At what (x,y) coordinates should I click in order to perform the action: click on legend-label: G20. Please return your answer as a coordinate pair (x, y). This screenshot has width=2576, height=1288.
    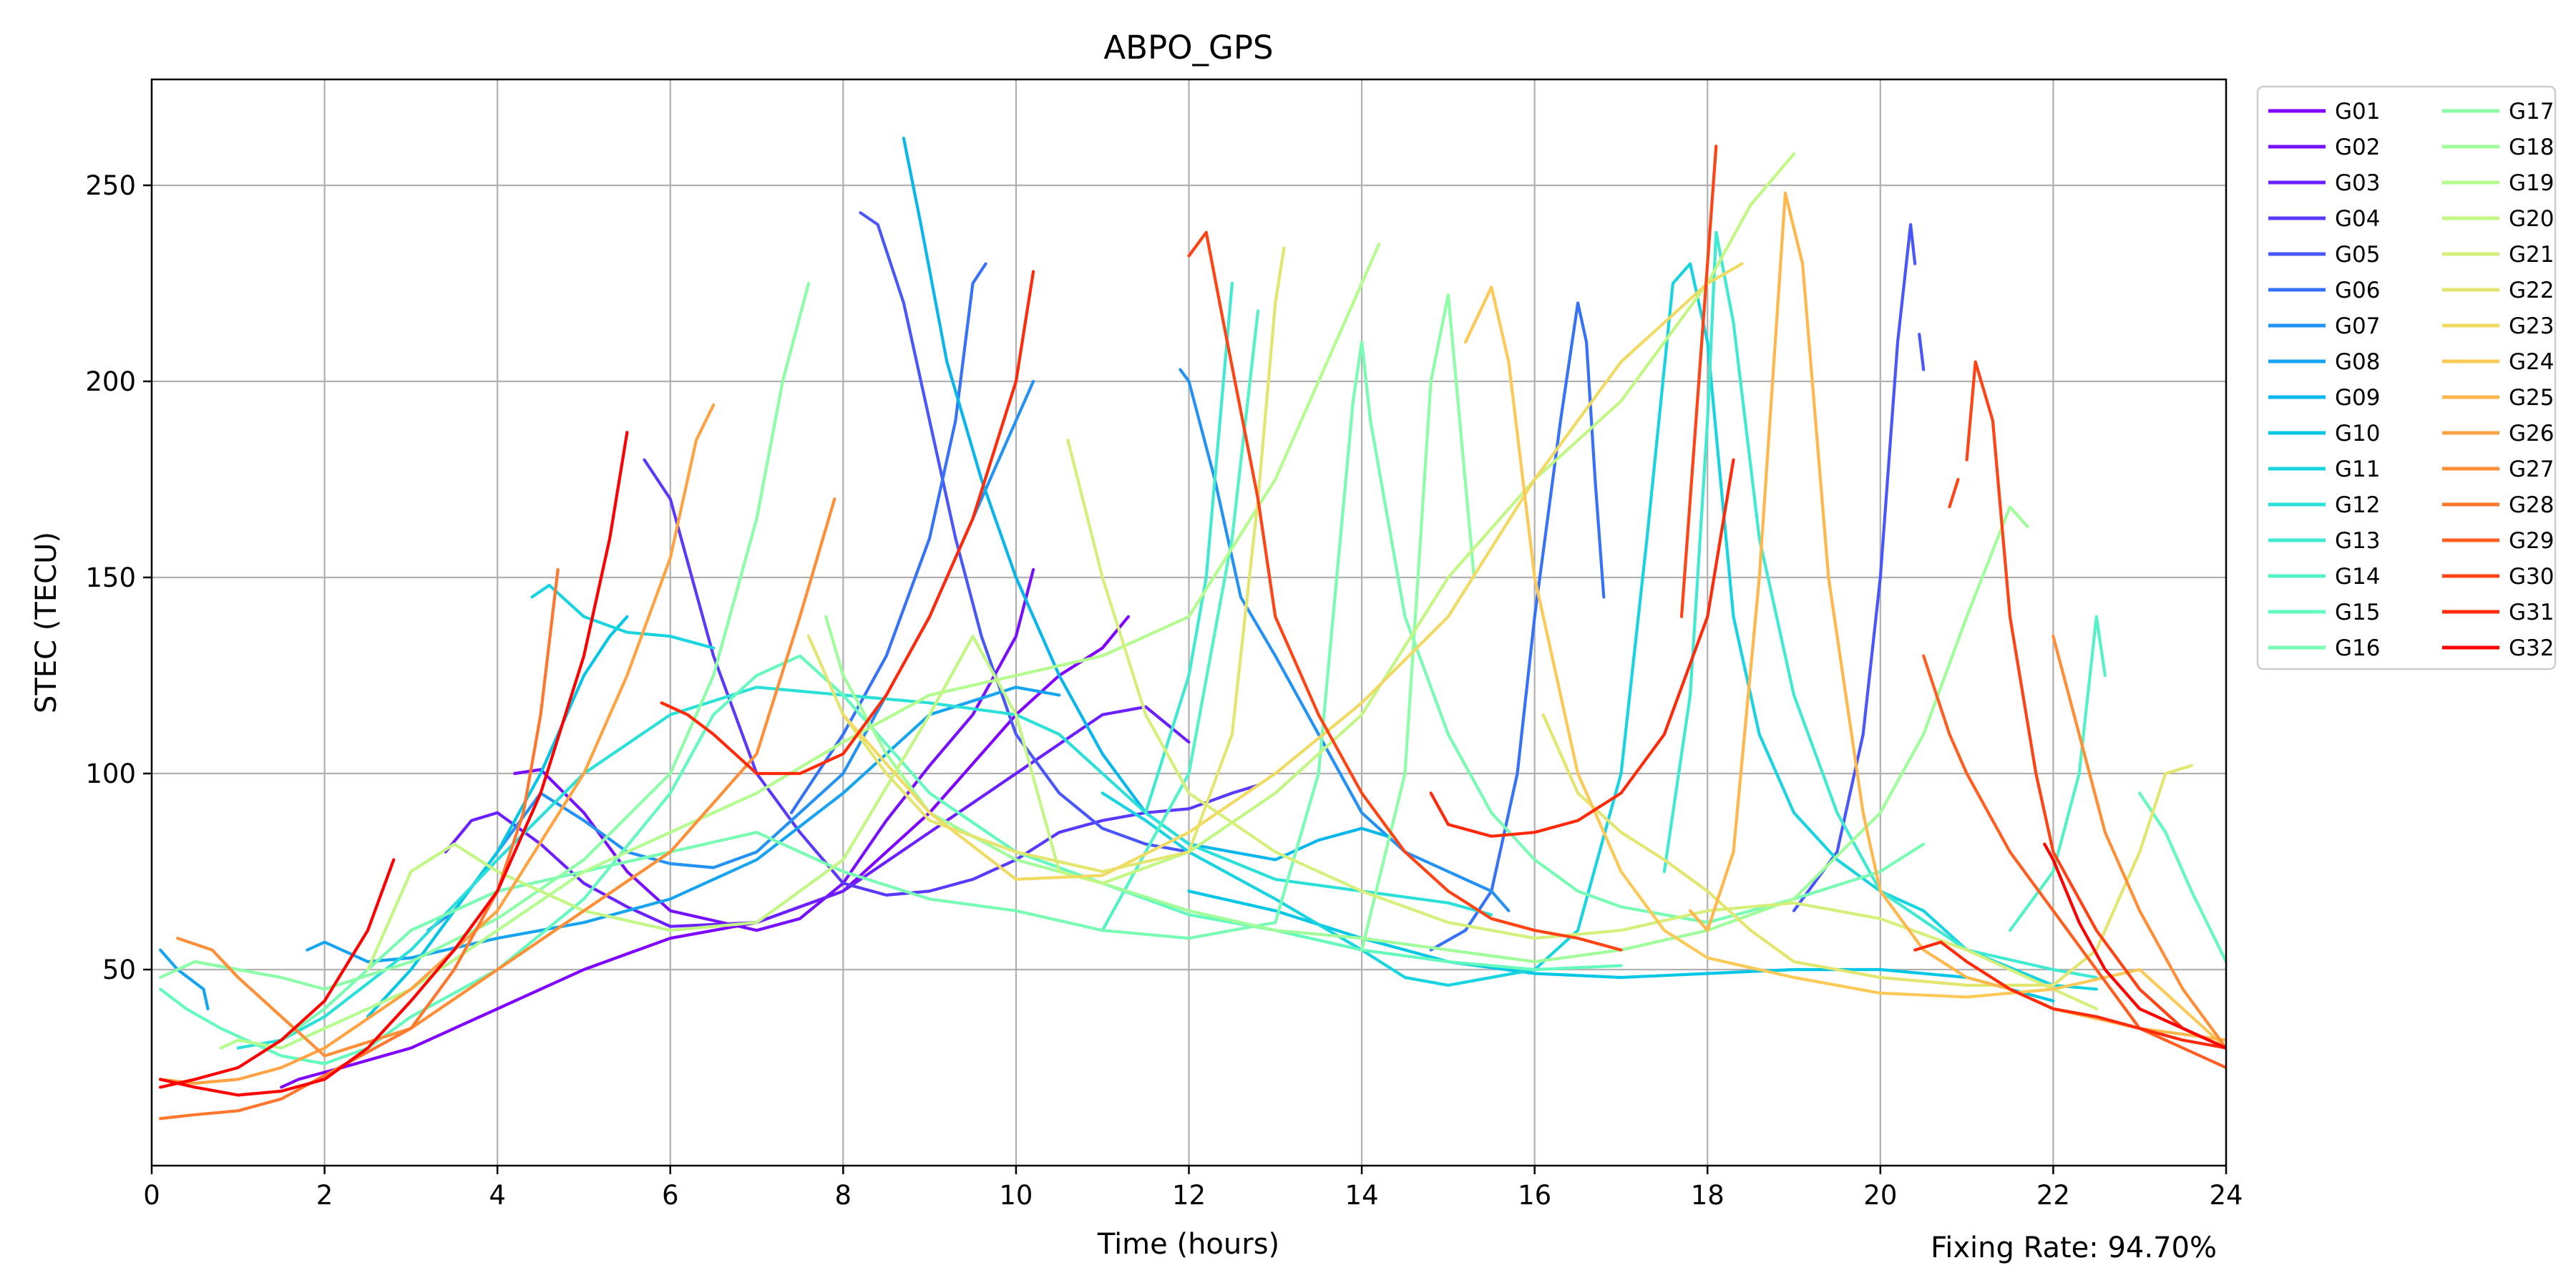
    Looking at the image, I should click on (2531, 219).